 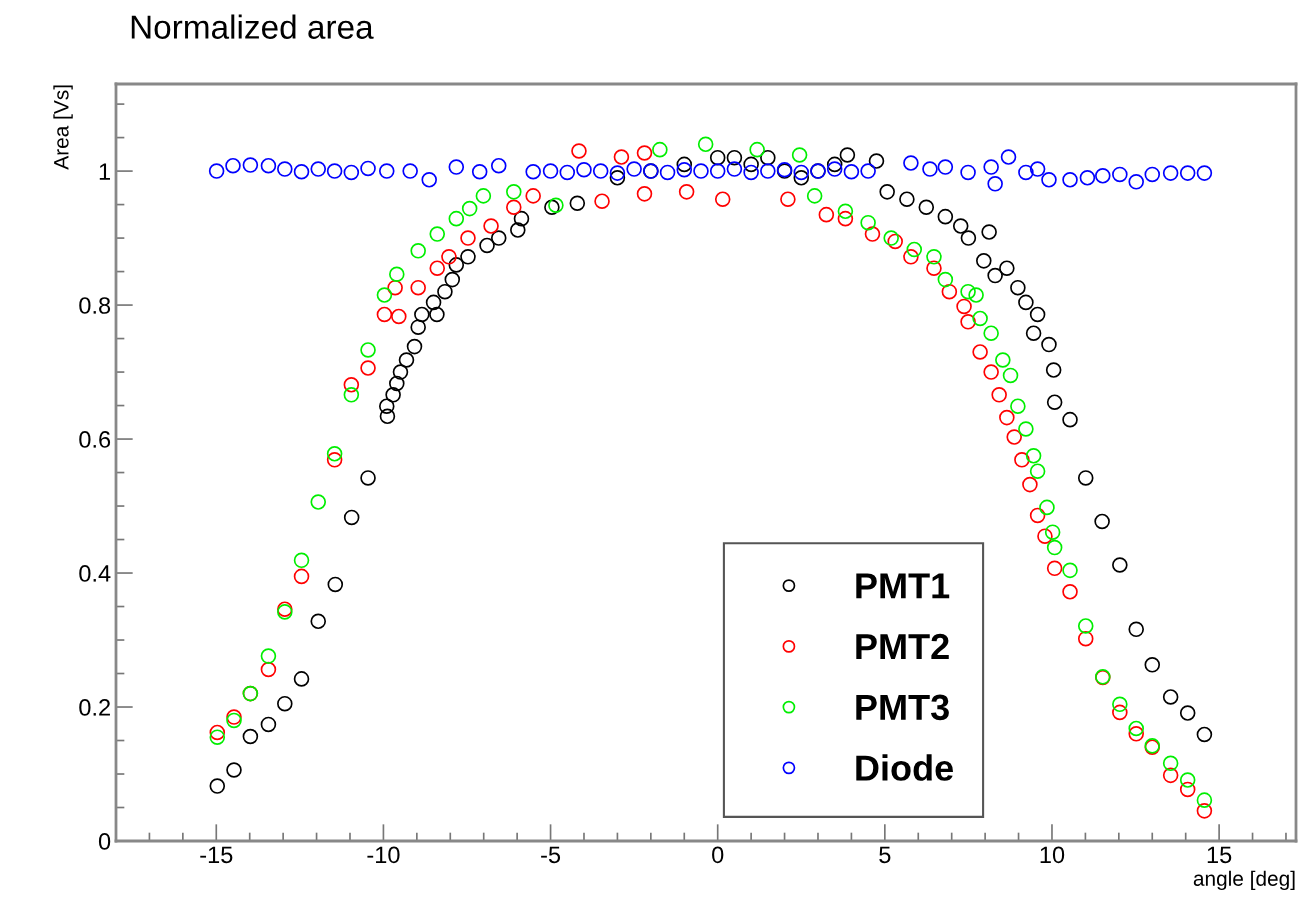 I want to click on x-tick-label: -15, so click(x=216, y=855).